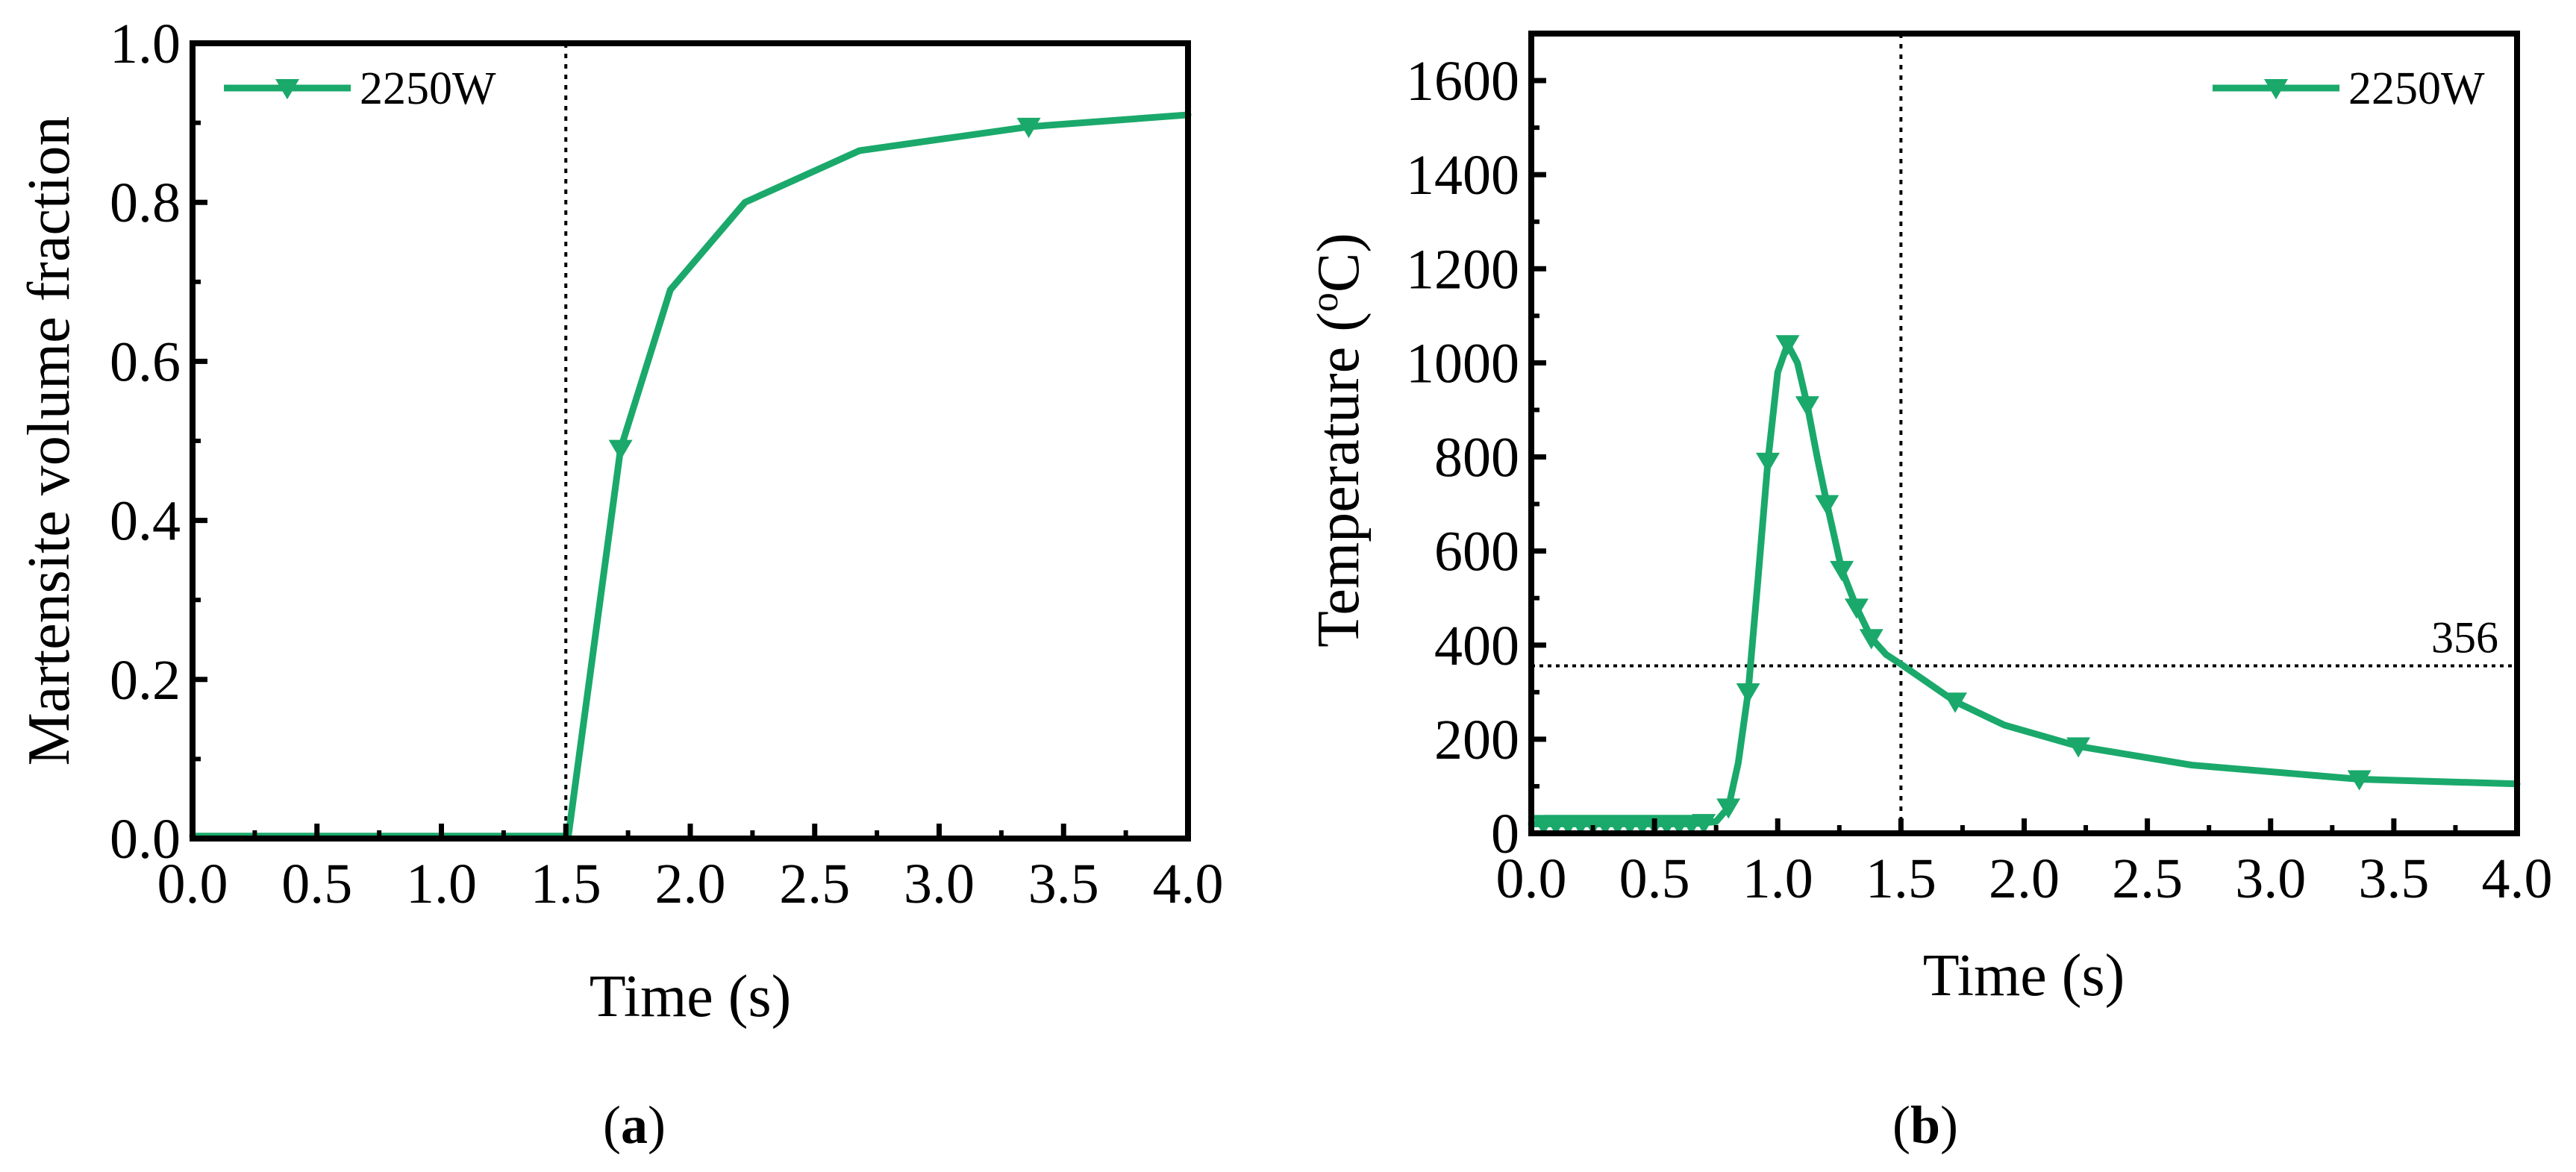  I want to click on panel-a-y-tick-label: 0.6, so click(145, 361).